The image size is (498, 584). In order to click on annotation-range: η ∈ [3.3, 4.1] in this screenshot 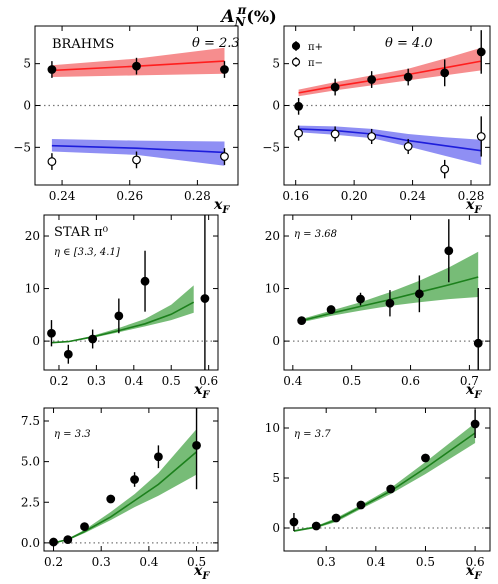, I will do `click(87, 252)`.